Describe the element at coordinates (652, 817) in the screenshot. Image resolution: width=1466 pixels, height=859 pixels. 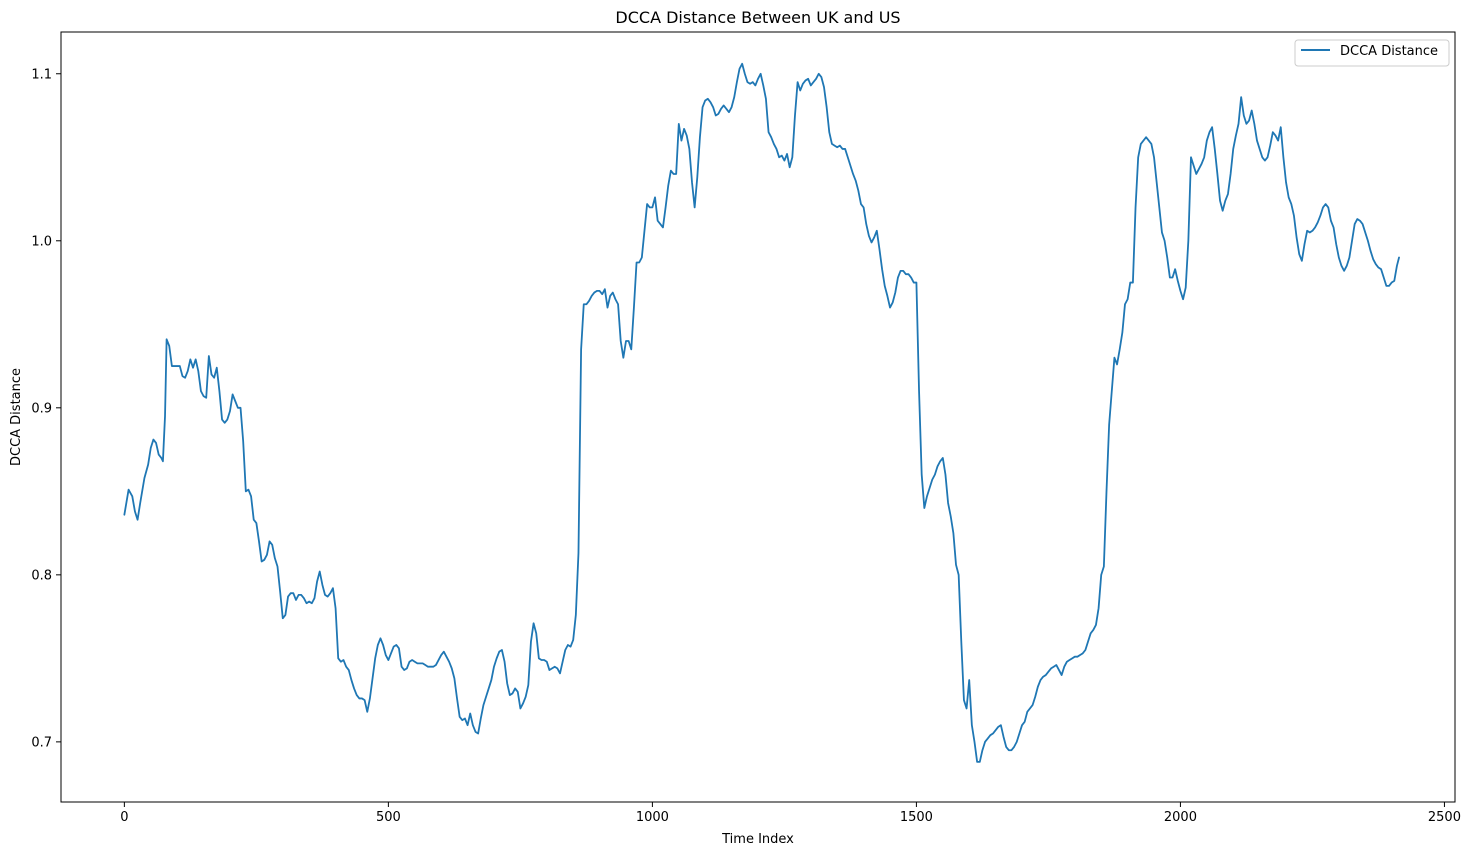
I see `x-tick-label: 1000` at that location.